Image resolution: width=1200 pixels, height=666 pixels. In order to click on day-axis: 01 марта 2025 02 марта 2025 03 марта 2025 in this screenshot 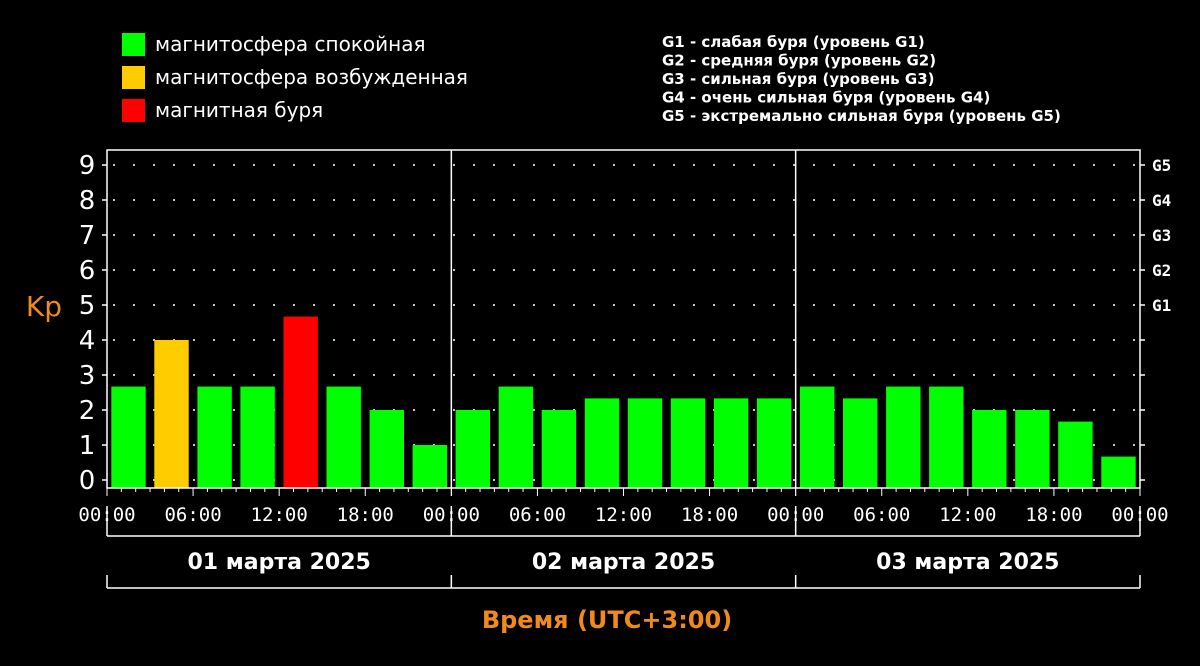, I will do `click(623, 569)`.